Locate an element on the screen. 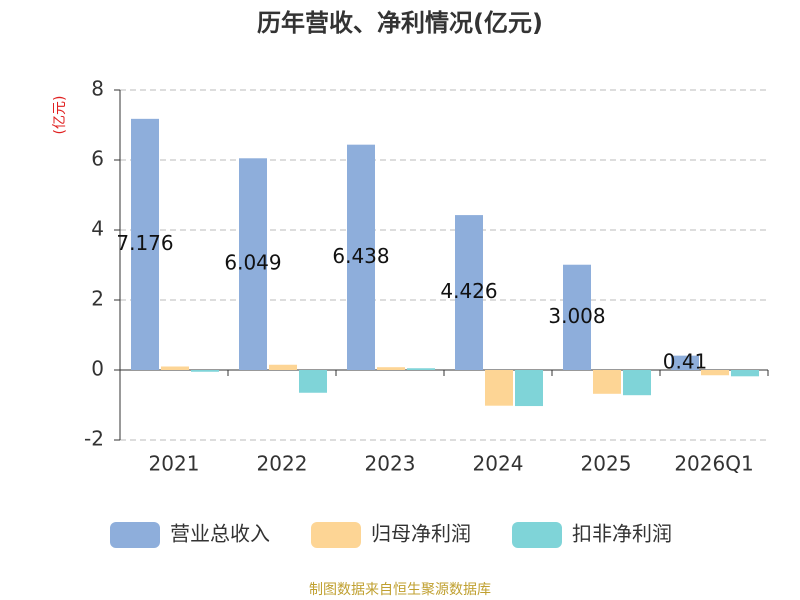 The width and height of the screenshot is (800, 600). data-label: 4.426 is located at coordinates (468, 291).